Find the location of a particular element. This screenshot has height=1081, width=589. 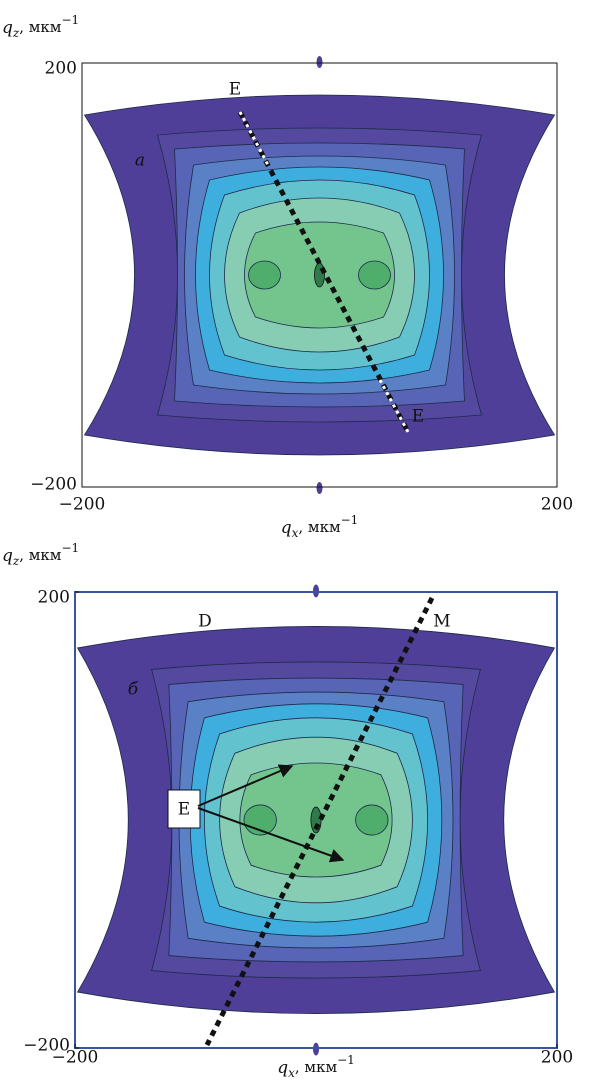

streak is located at coordinates (324, 272).